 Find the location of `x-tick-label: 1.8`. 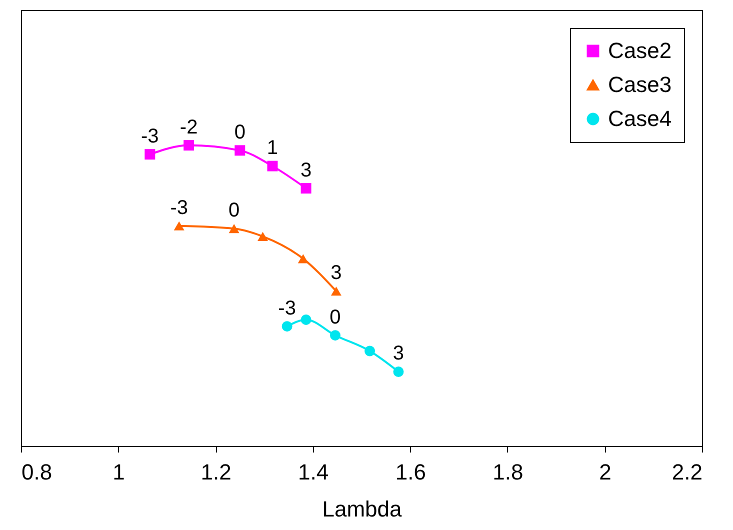

x-tick-label: 1.8 is located at coordinates (508, 472).